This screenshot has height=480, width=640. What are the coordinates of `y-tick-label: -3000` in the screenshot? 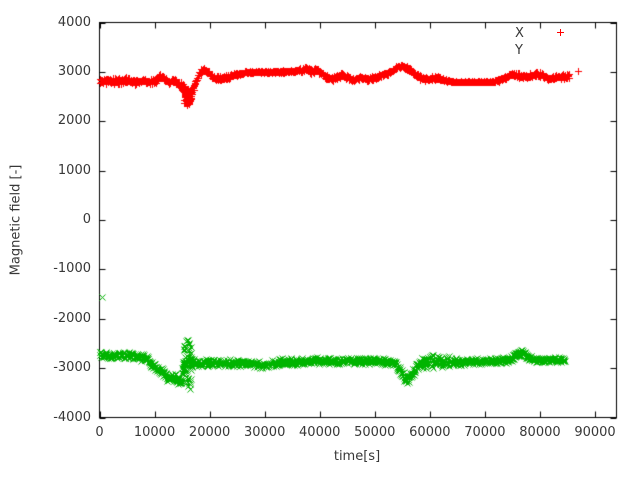 It's located at (72, 368).